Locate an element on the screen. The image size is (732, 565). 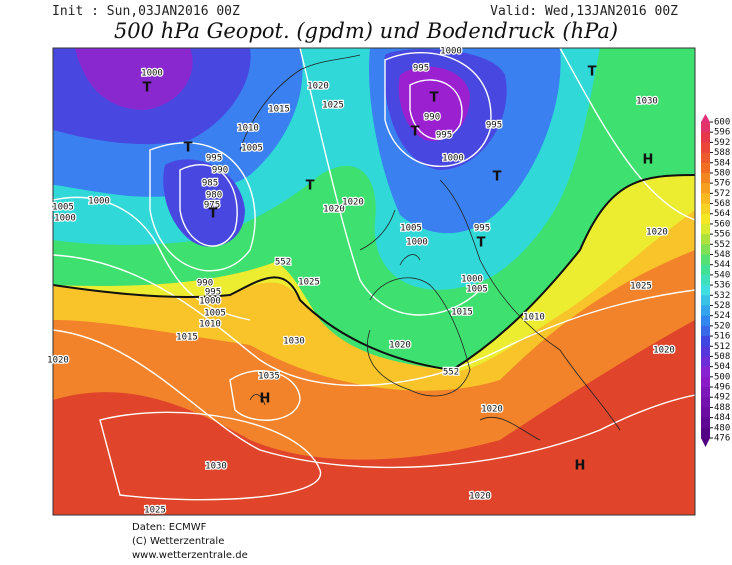
colorbar-label: 496 is located at coordinates (722, 388).